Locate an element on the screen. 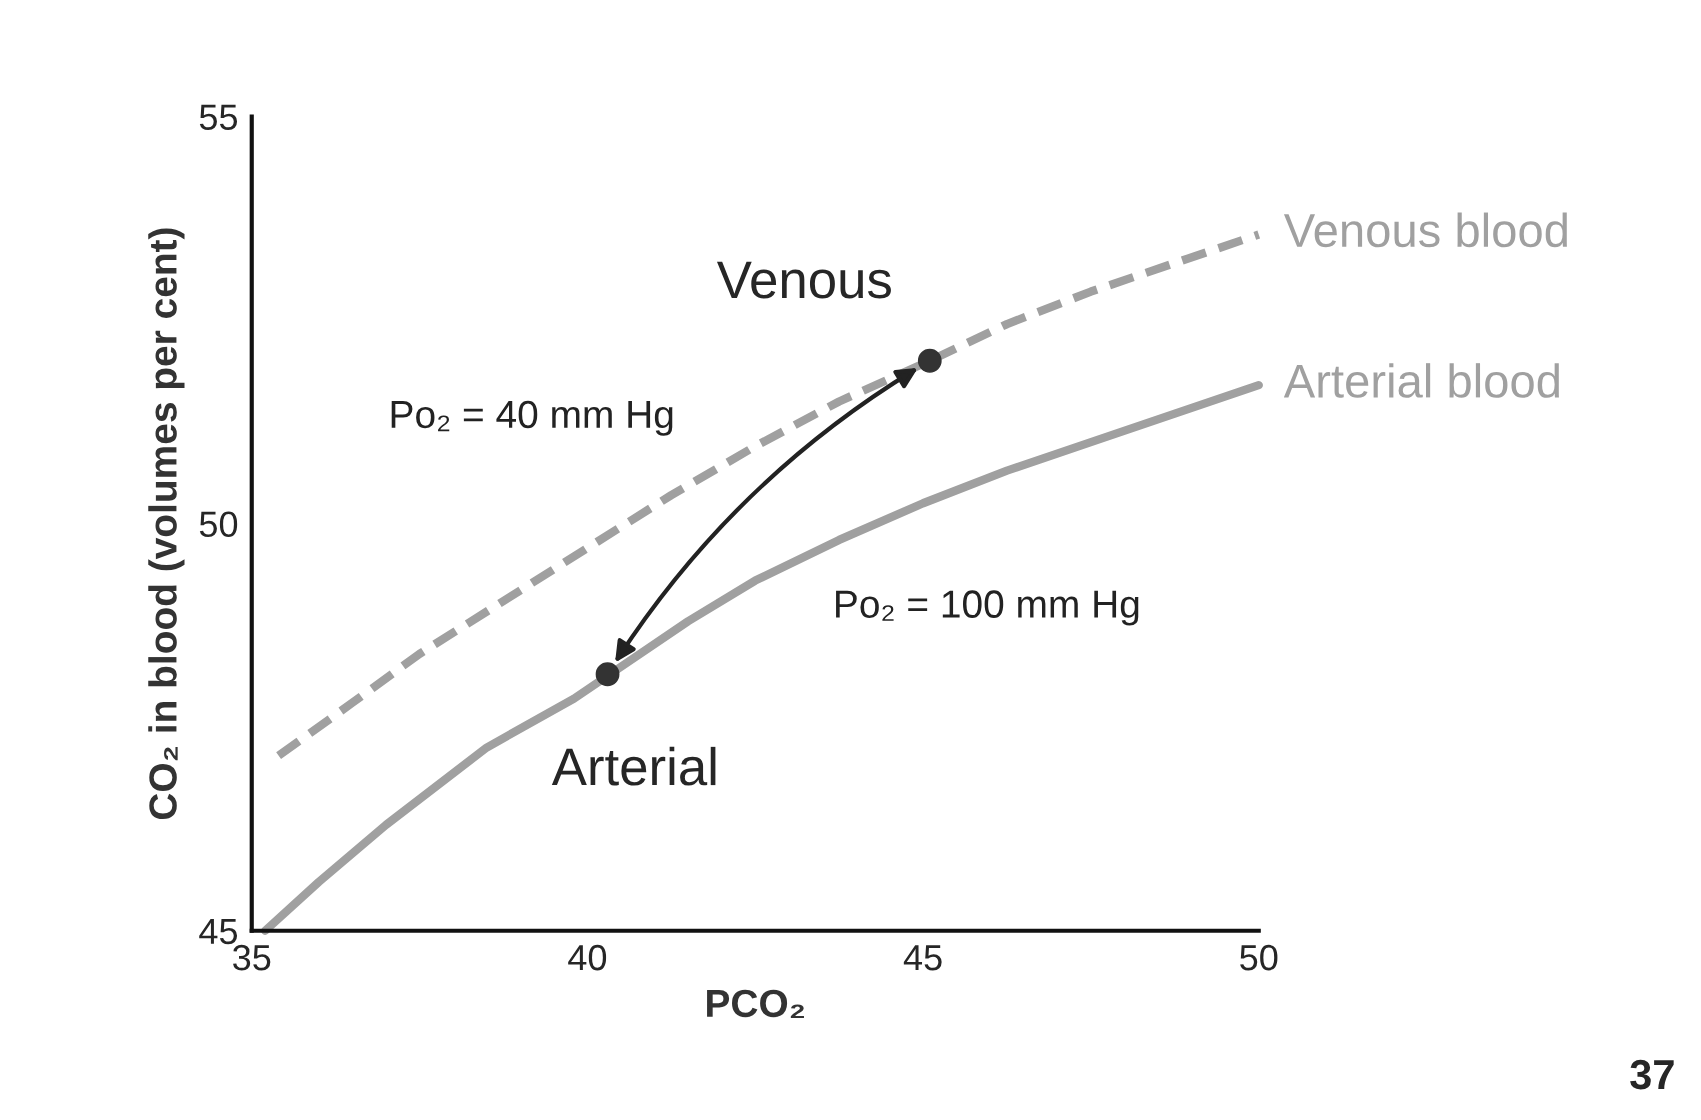 The width and height of the screenshot is (1701, 1120). x-tick-label: 45 is located at coordinates (922, 958).